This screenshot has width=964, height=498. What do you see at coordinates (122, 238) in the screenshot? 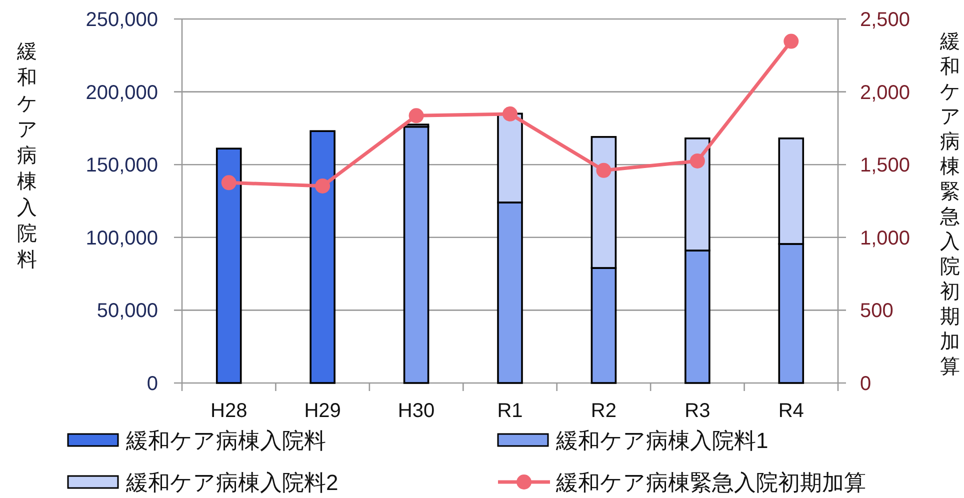
I see `y-tick-label: 100,000` at bounding box center [122, 238].